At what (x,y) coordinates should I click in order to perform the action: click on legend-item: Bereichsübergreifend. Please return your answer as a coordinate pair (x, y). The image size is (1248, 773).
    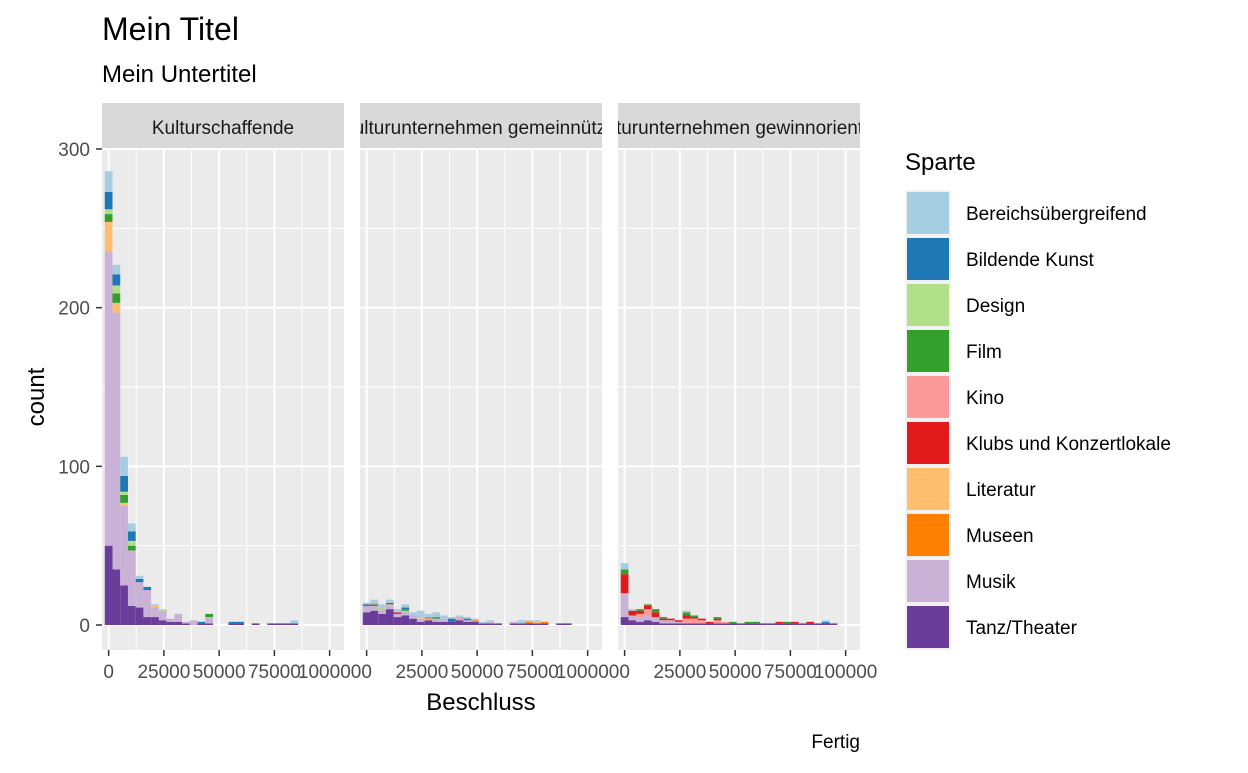
    Looking at the image, I should click on (1026, 213).